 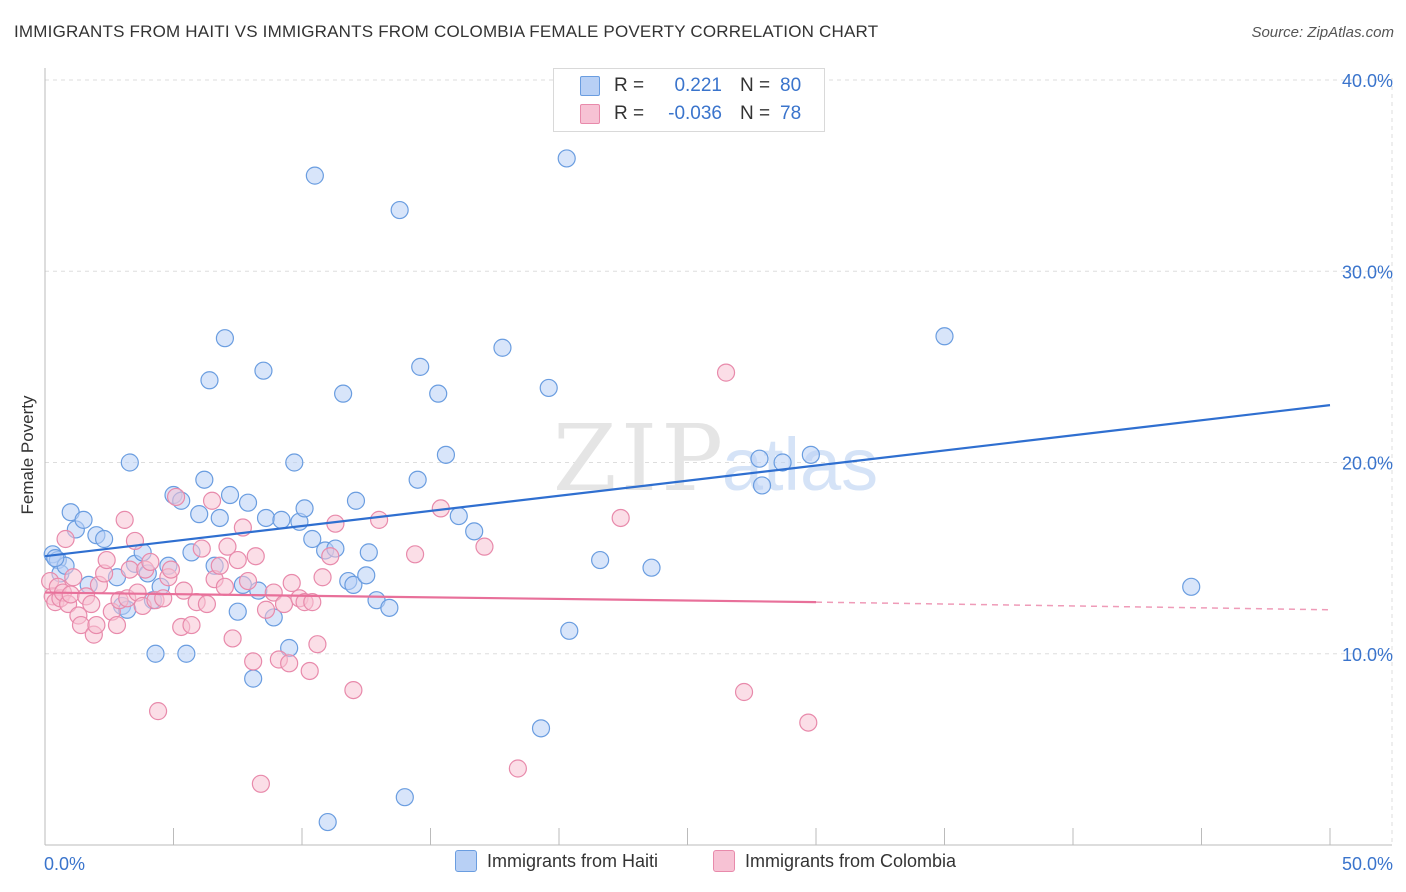 I want to click on legend-label-colombia: Immigrants from Colombia, so click(x=851, y=860).